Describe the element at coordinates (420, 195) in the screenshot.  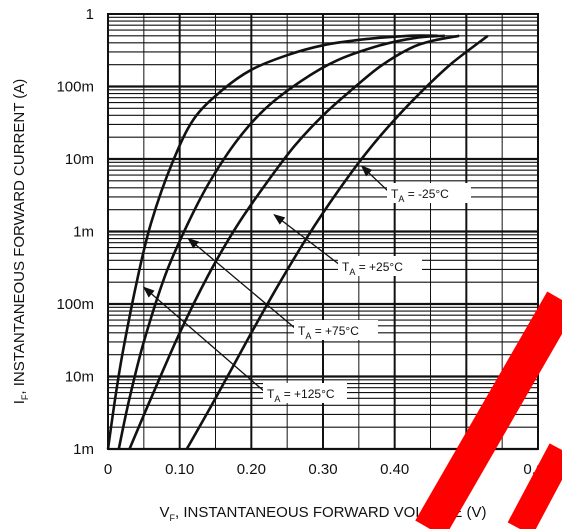
I see `callout-label: TA = -25°C` at that location.